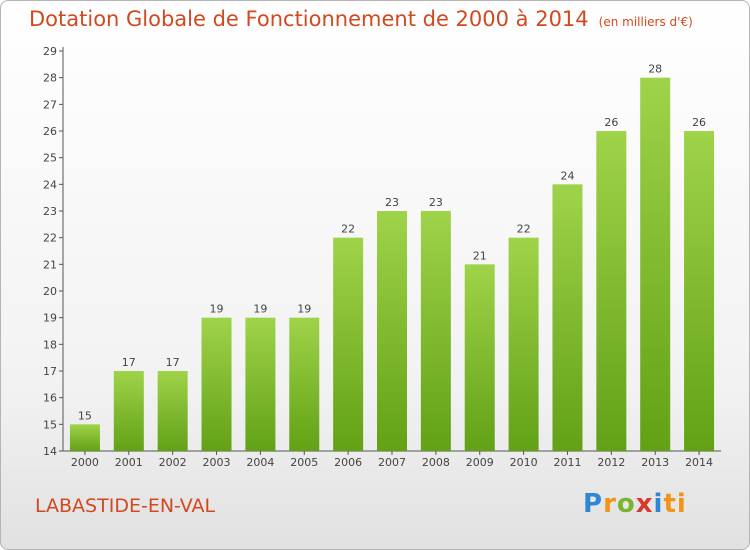 The image size is (750, 550). I want to click on proxiti-logo: Proxiti, so click(635, 504).